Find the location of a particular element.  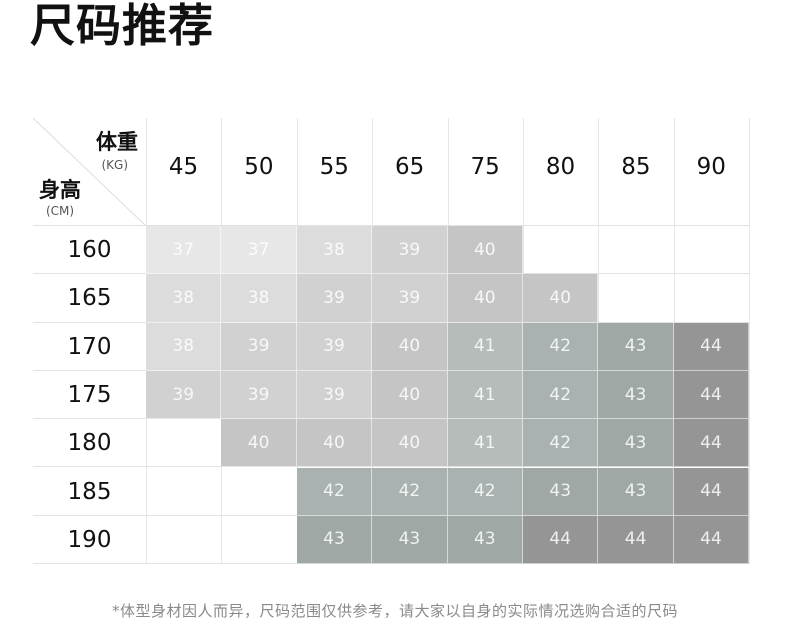

height-header: 190 is located at coordinates (89, 539).